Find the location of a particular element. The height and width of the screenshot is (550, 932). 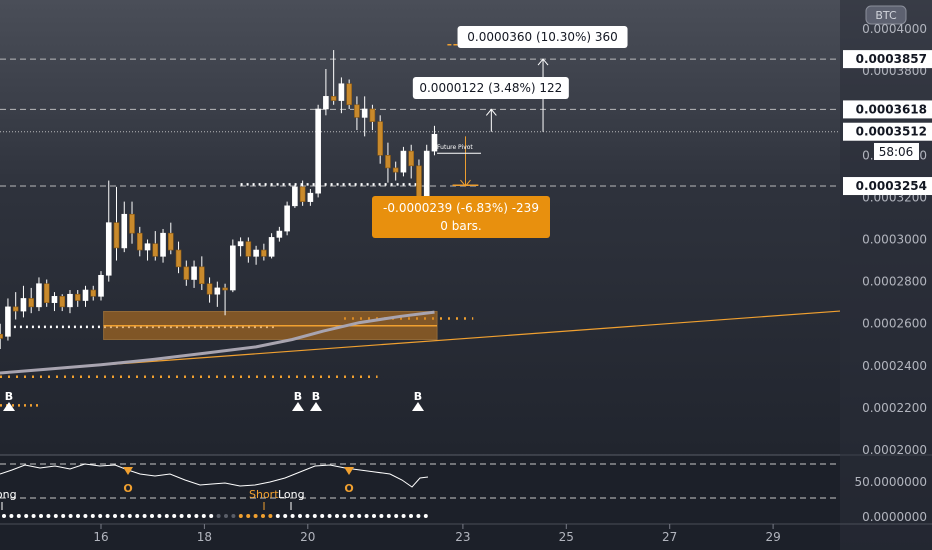

future-pivot-label: Future Pivot is located at coordinates (455, 147).